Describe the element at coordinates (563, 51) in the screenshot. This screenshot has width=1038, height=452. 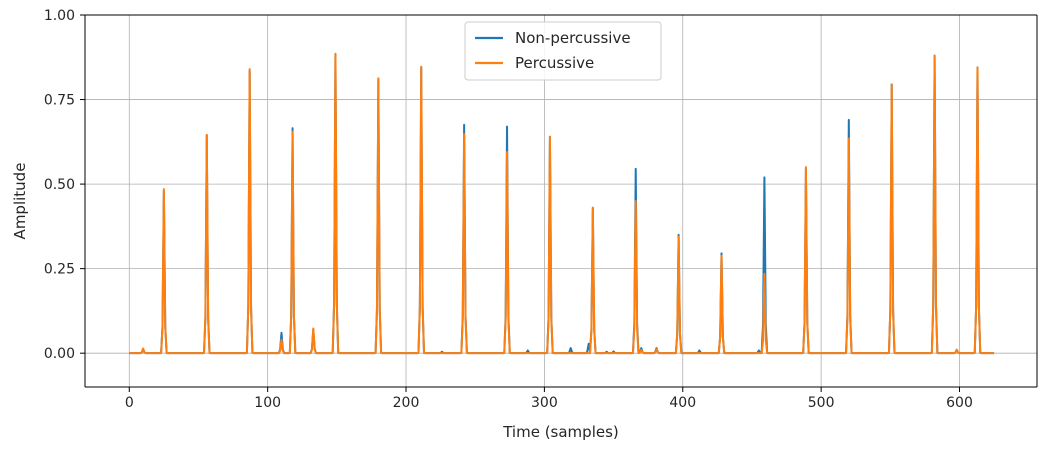
I see `legend-box` at that location.